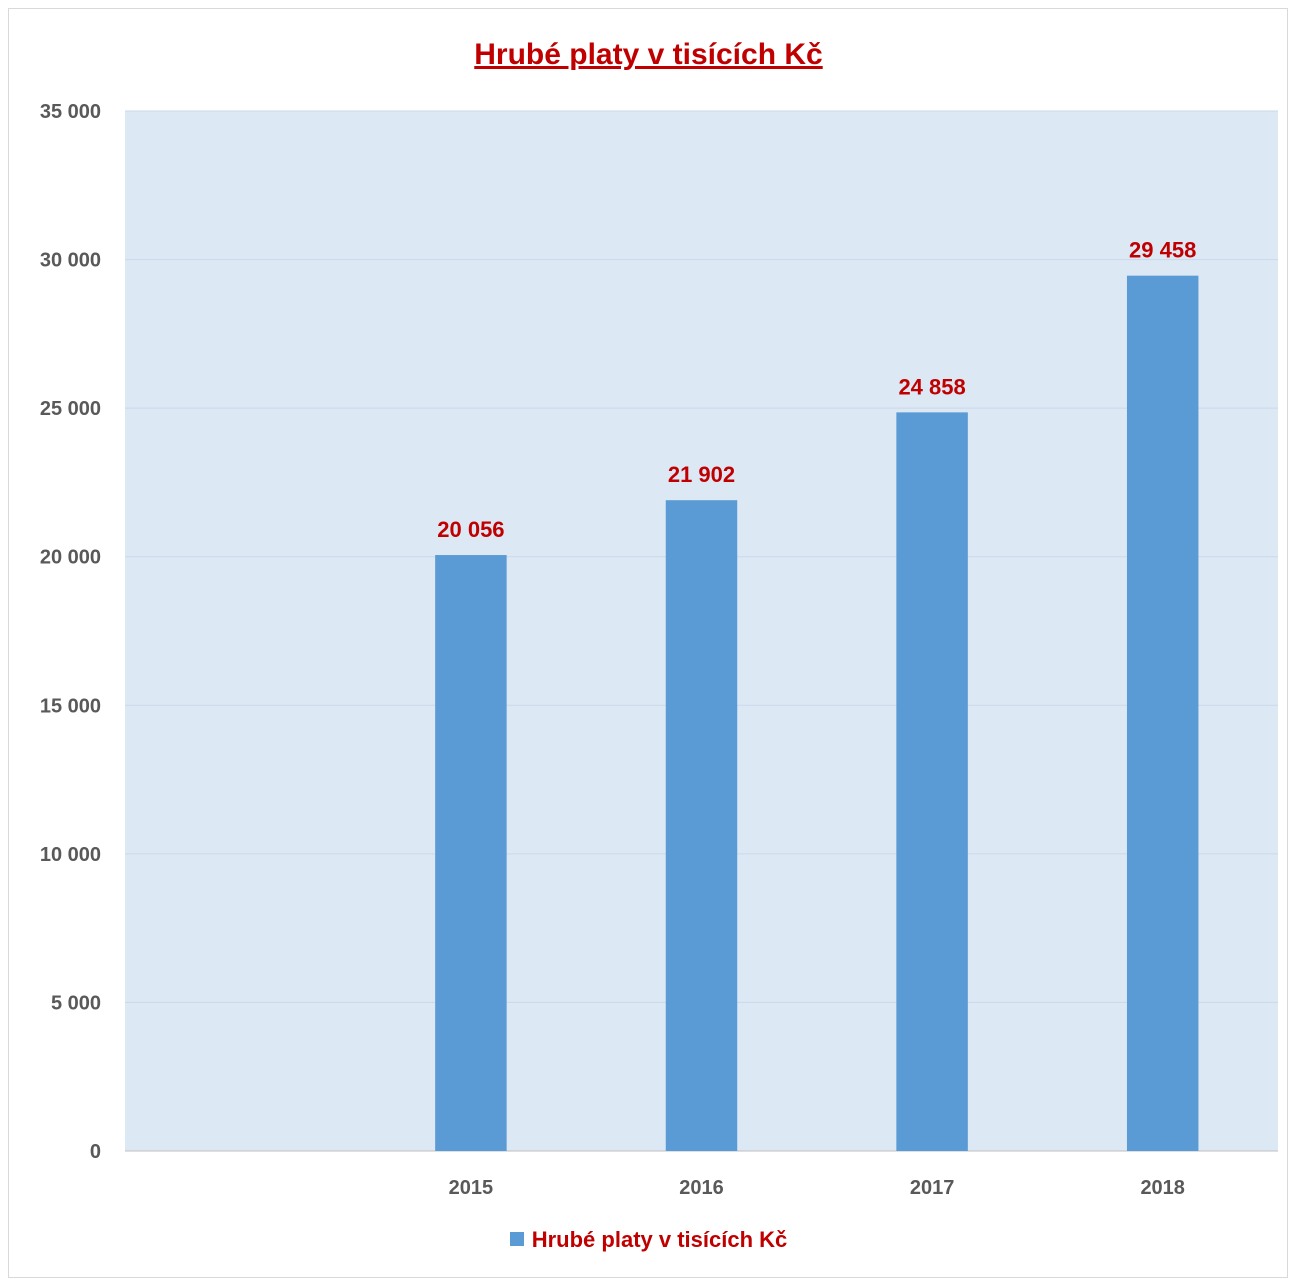 This screenshot has width=1297, height=1279. I want to click on x-tick-label: 2016, so click(701, 1188).